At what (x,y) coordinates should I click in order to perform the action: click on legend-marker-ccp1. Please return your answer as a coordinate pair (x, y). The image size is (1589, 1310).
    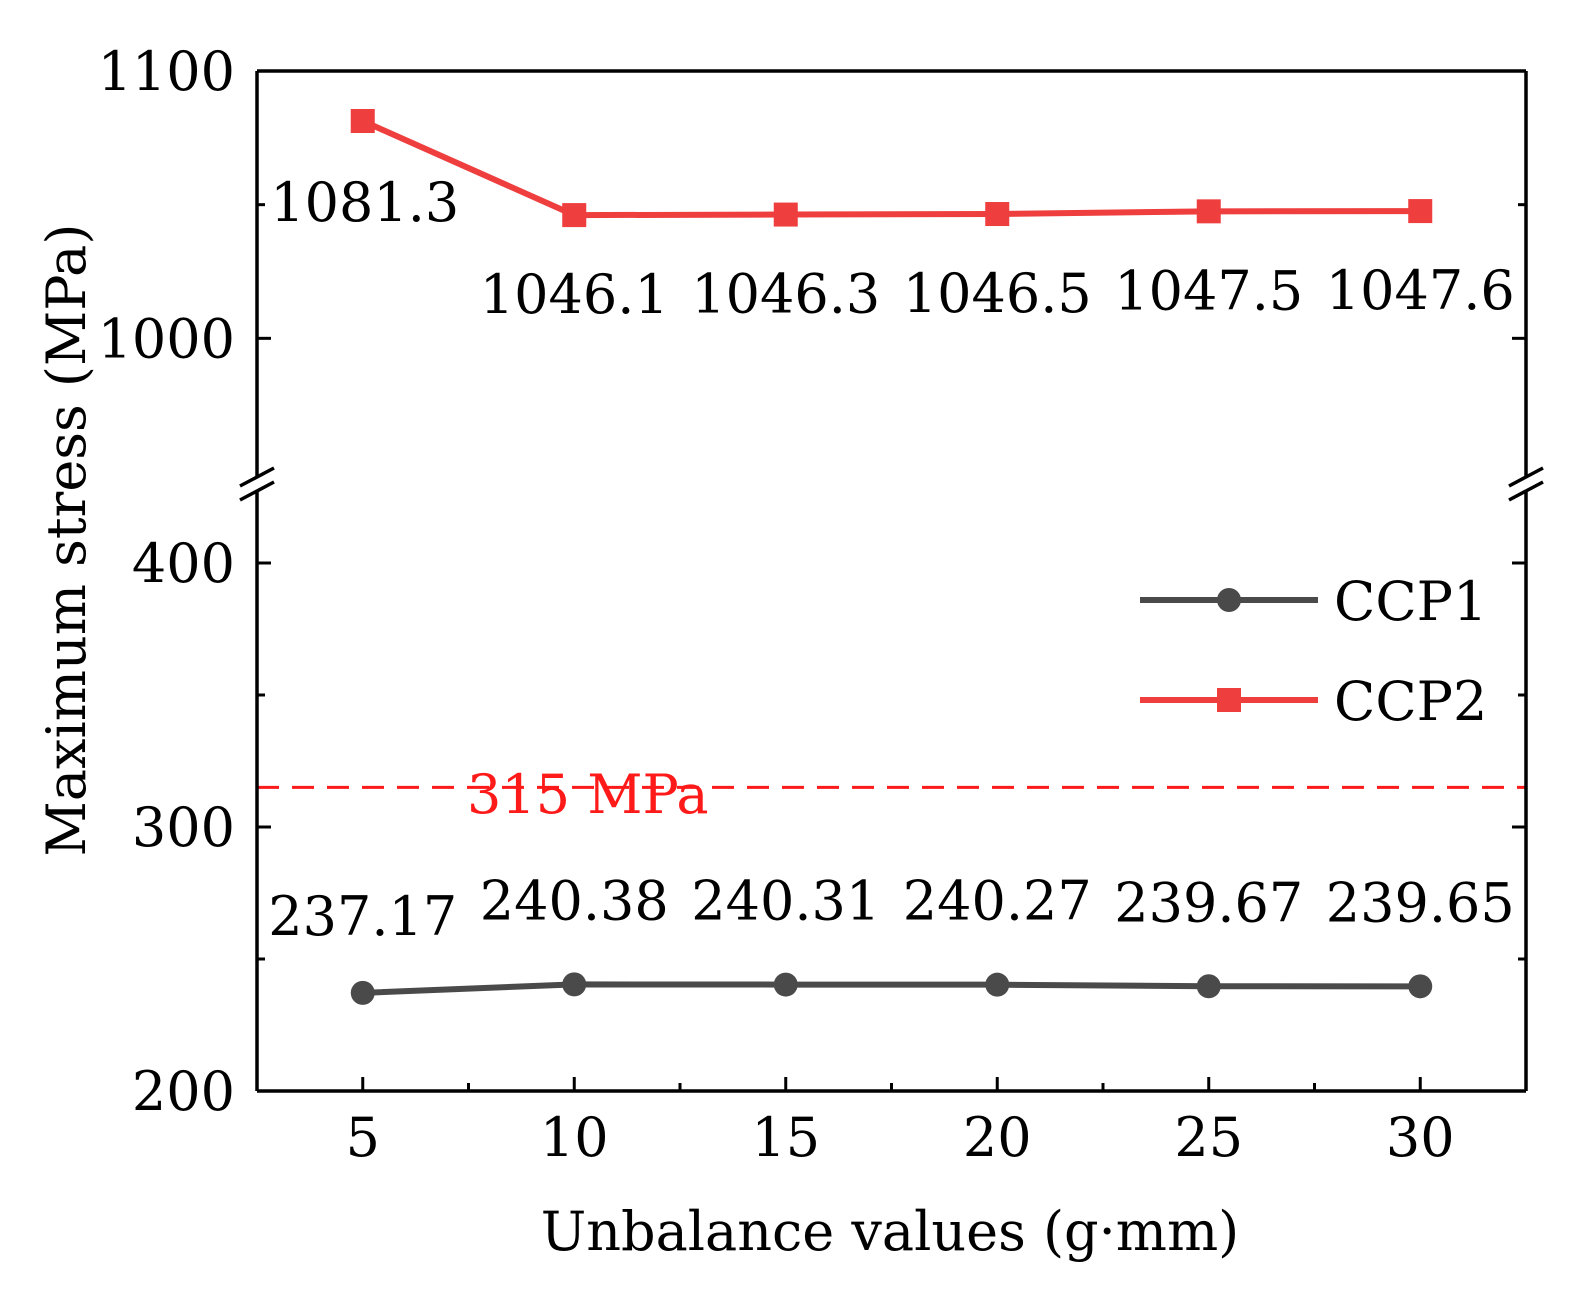
    Looking at the image, I should click on (1229, 600).